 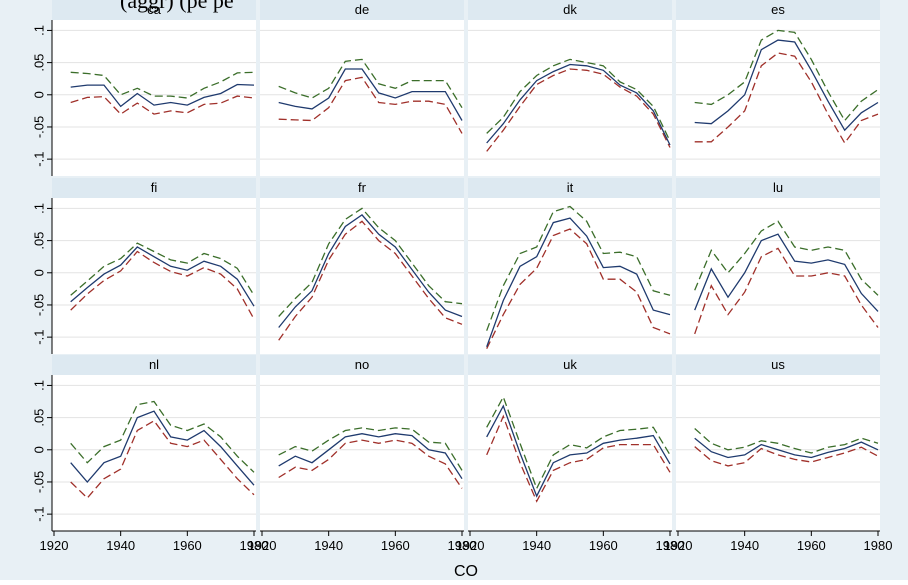 I want to click on estimate-line-nl, so click(x=162, y=448).